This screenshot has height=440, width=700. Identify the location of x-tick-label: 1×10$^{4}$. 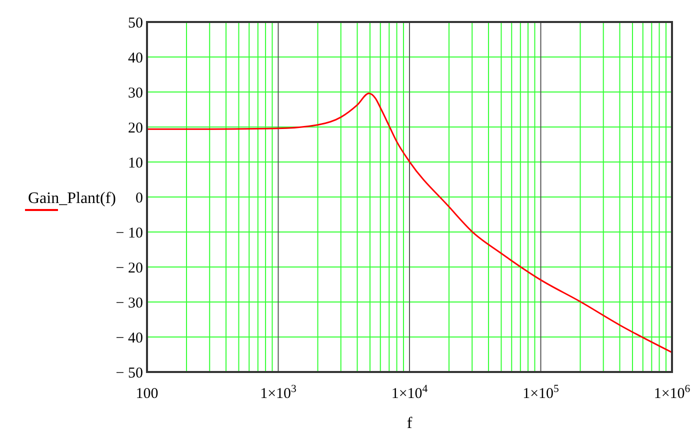
(409, 392).